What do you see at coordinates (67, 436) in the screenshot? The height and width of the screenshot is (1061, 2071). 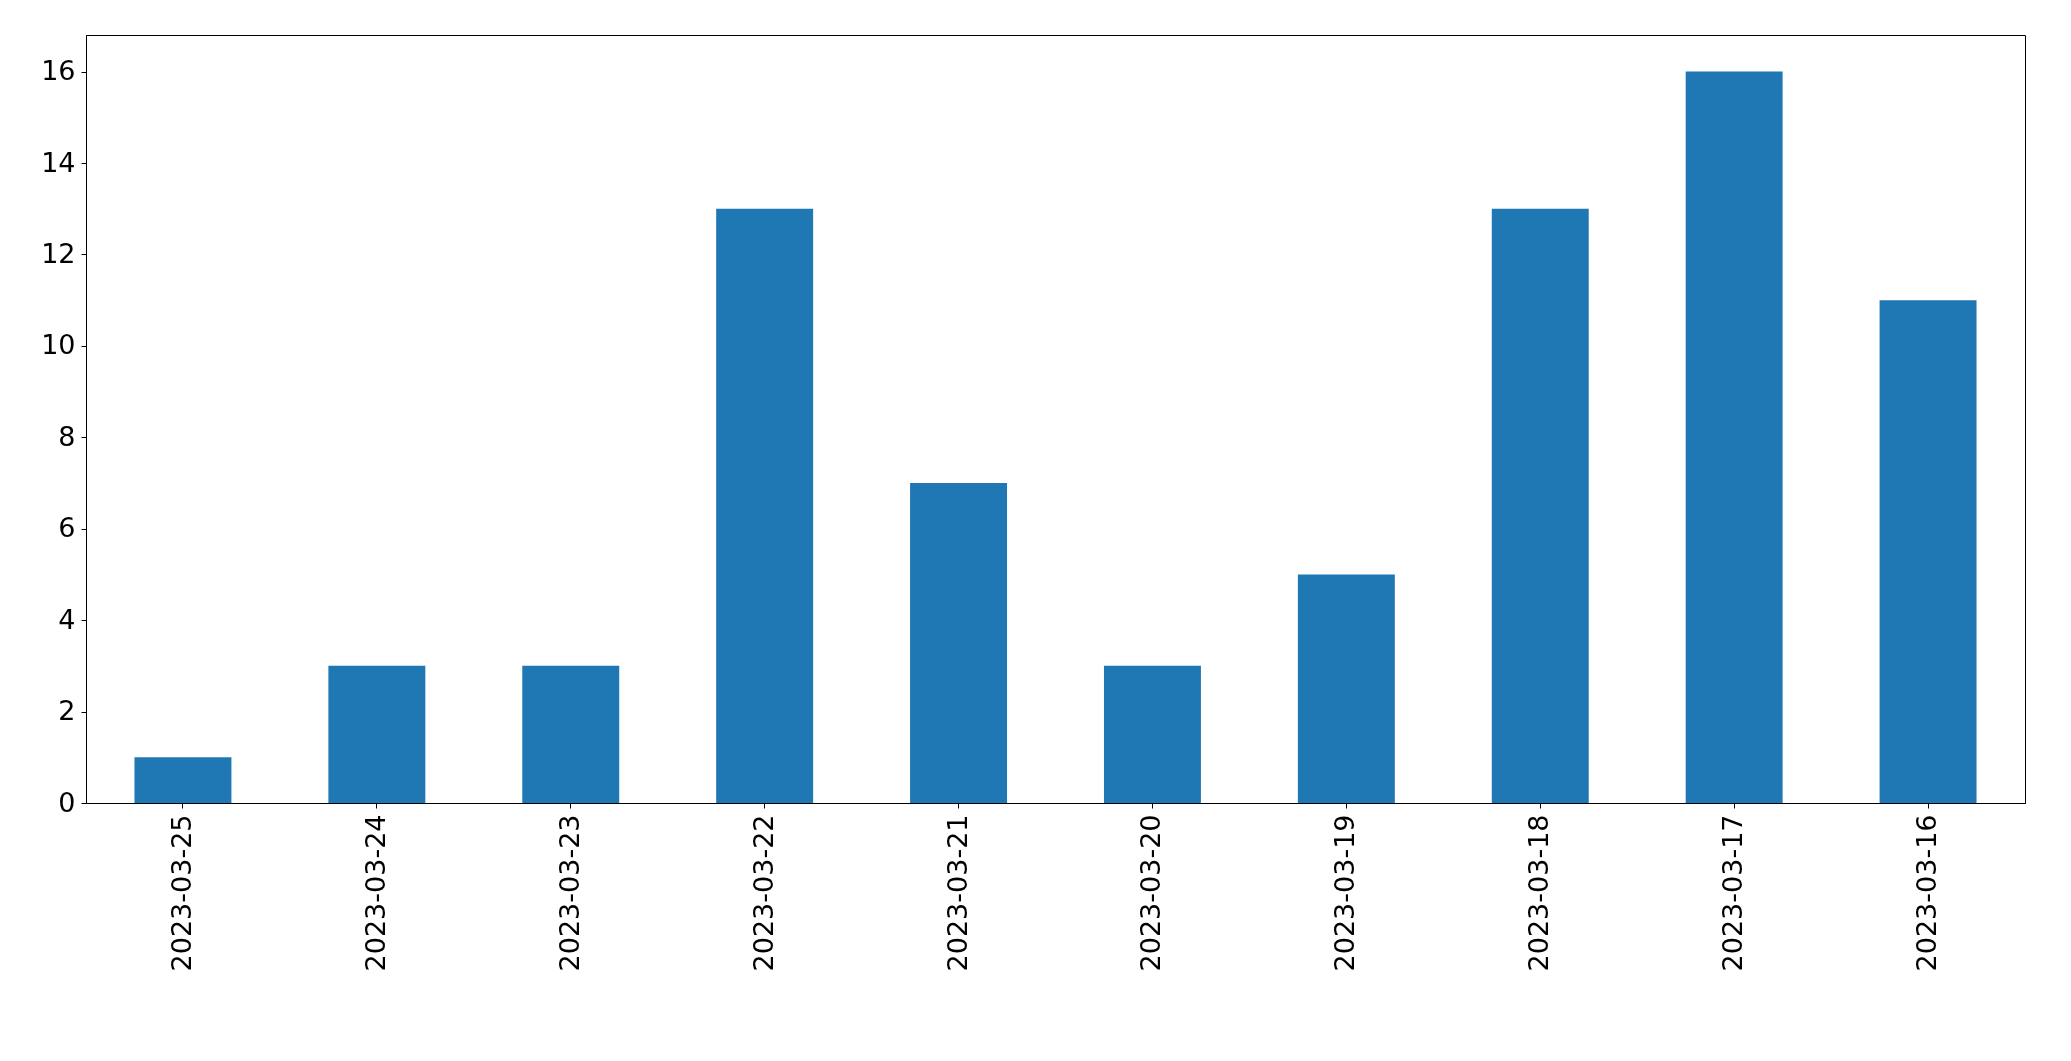 I see `y-tick-label: 8` at bounding box center [67, 436].